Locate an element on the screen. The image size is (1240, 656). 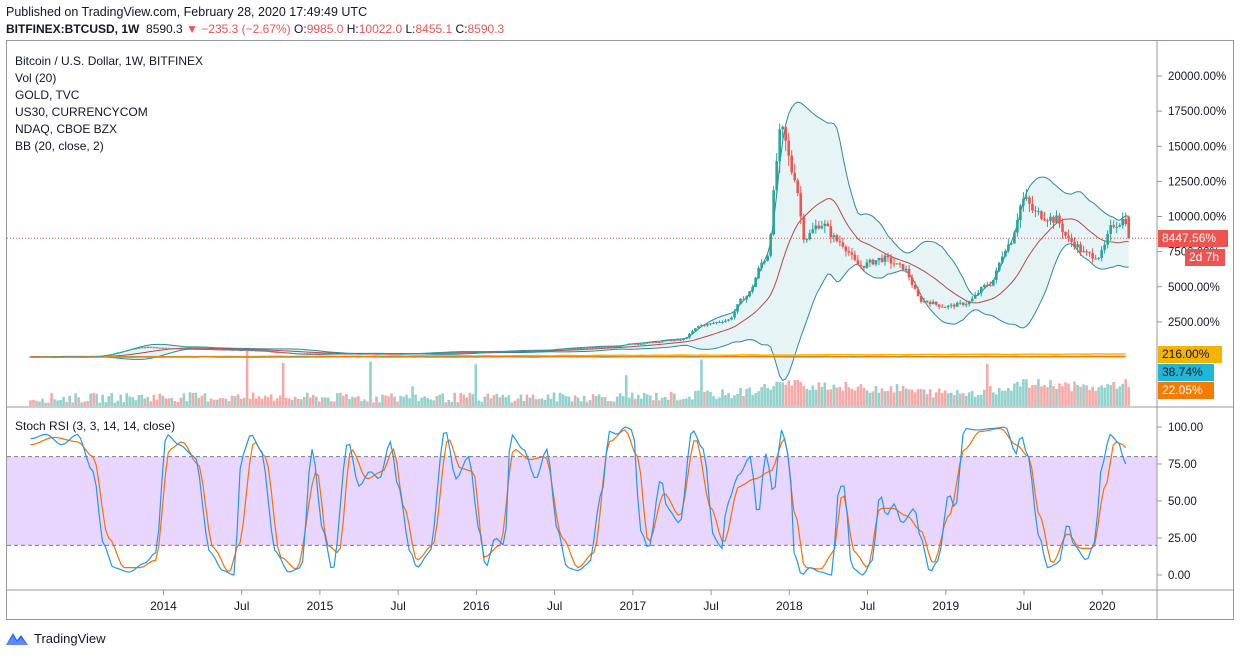
legend-gold: GOLD, TVC is located at coordinates (47, 95).